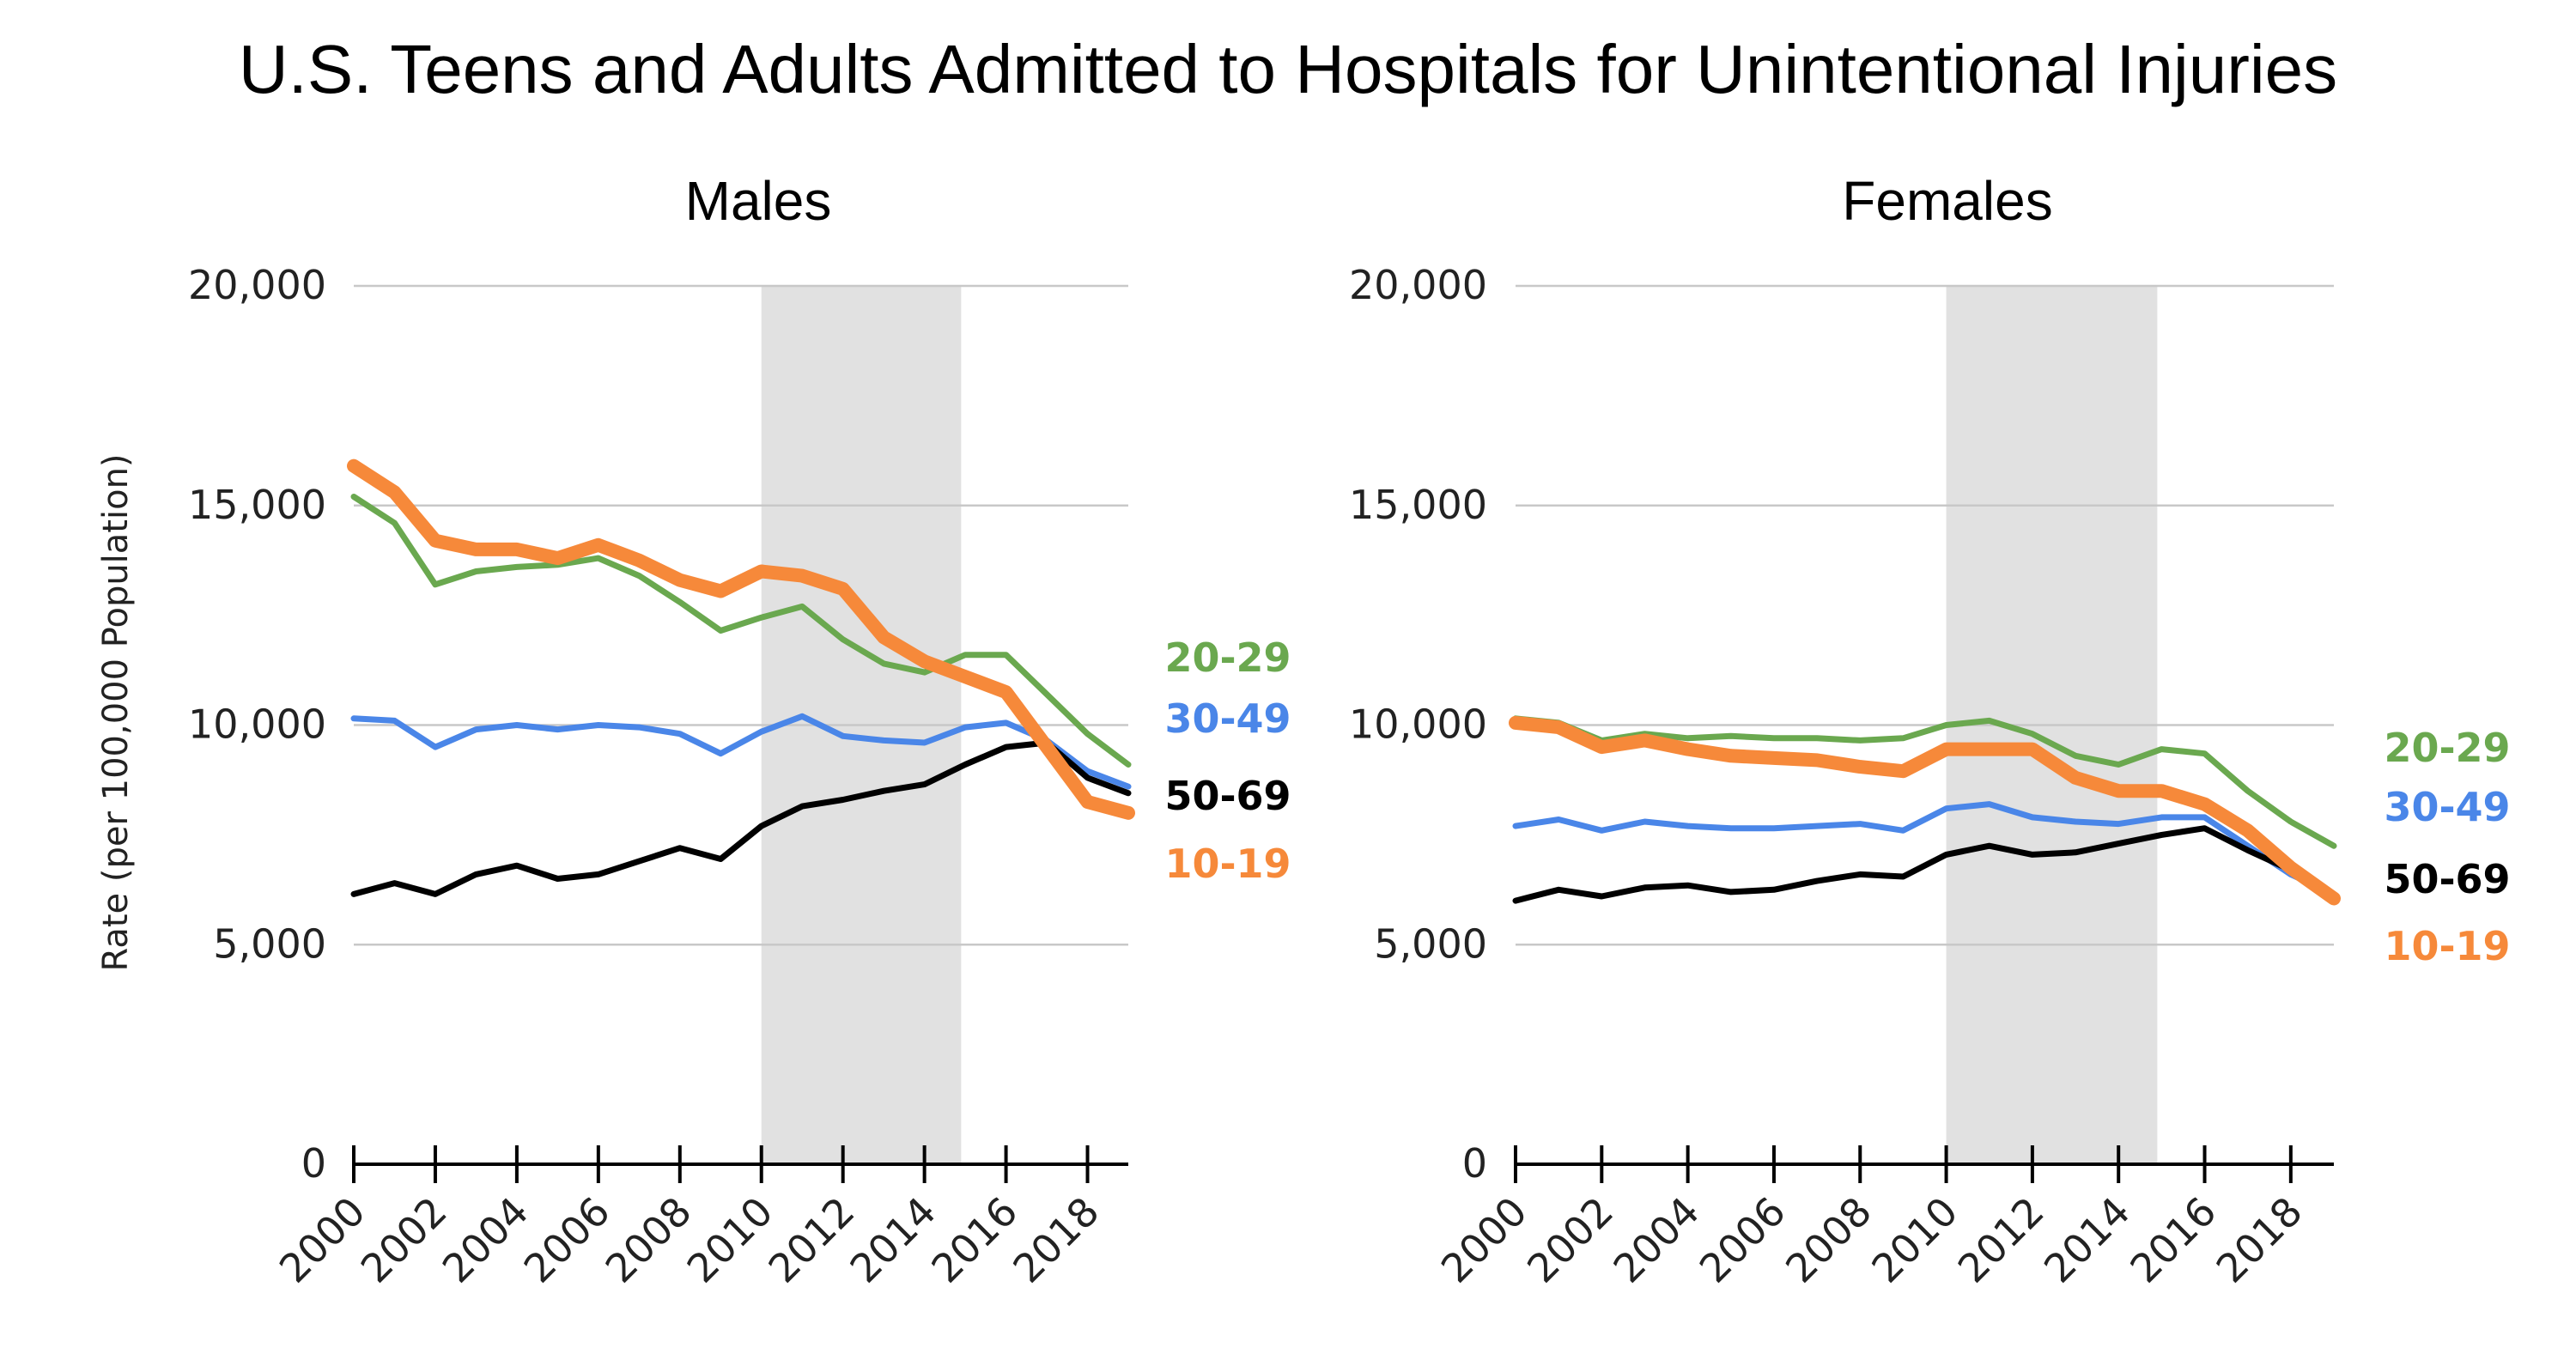 This screenshot has height=1372, width=2576. I want to click on panel-subtitle: Males, so click(759, 201).